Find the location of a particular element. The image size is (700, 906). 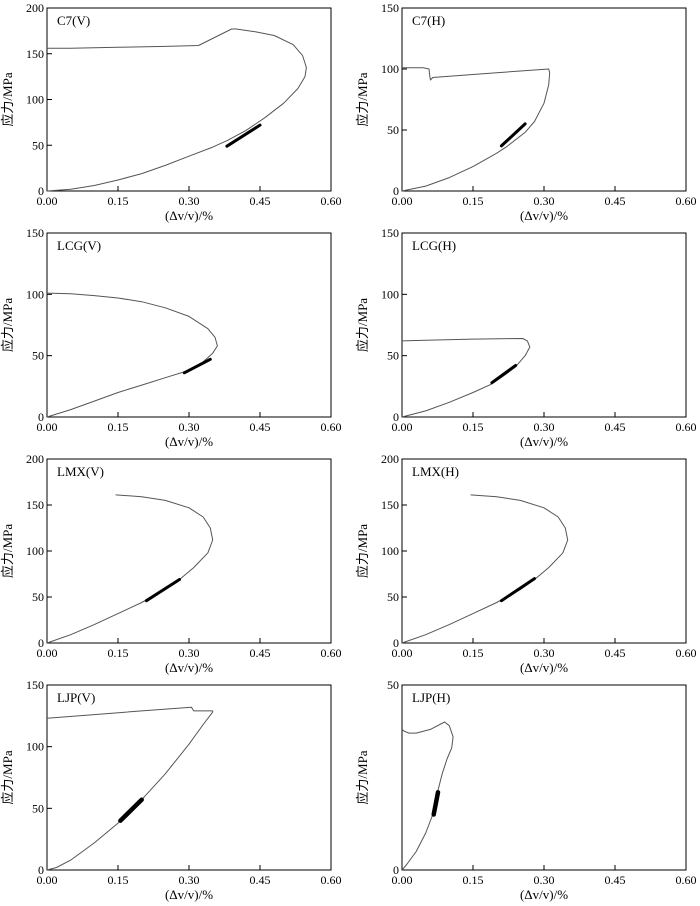

panel-title: C7(V) is located at coordinates (73, 20).